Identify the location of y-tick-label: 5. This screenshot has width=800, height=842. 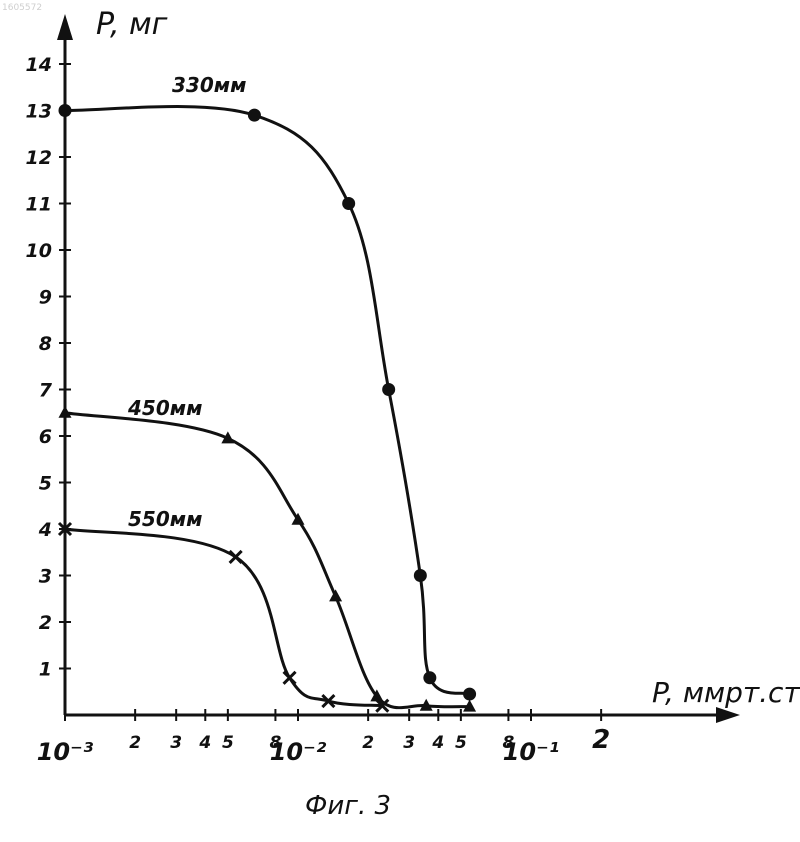
(45, 484).